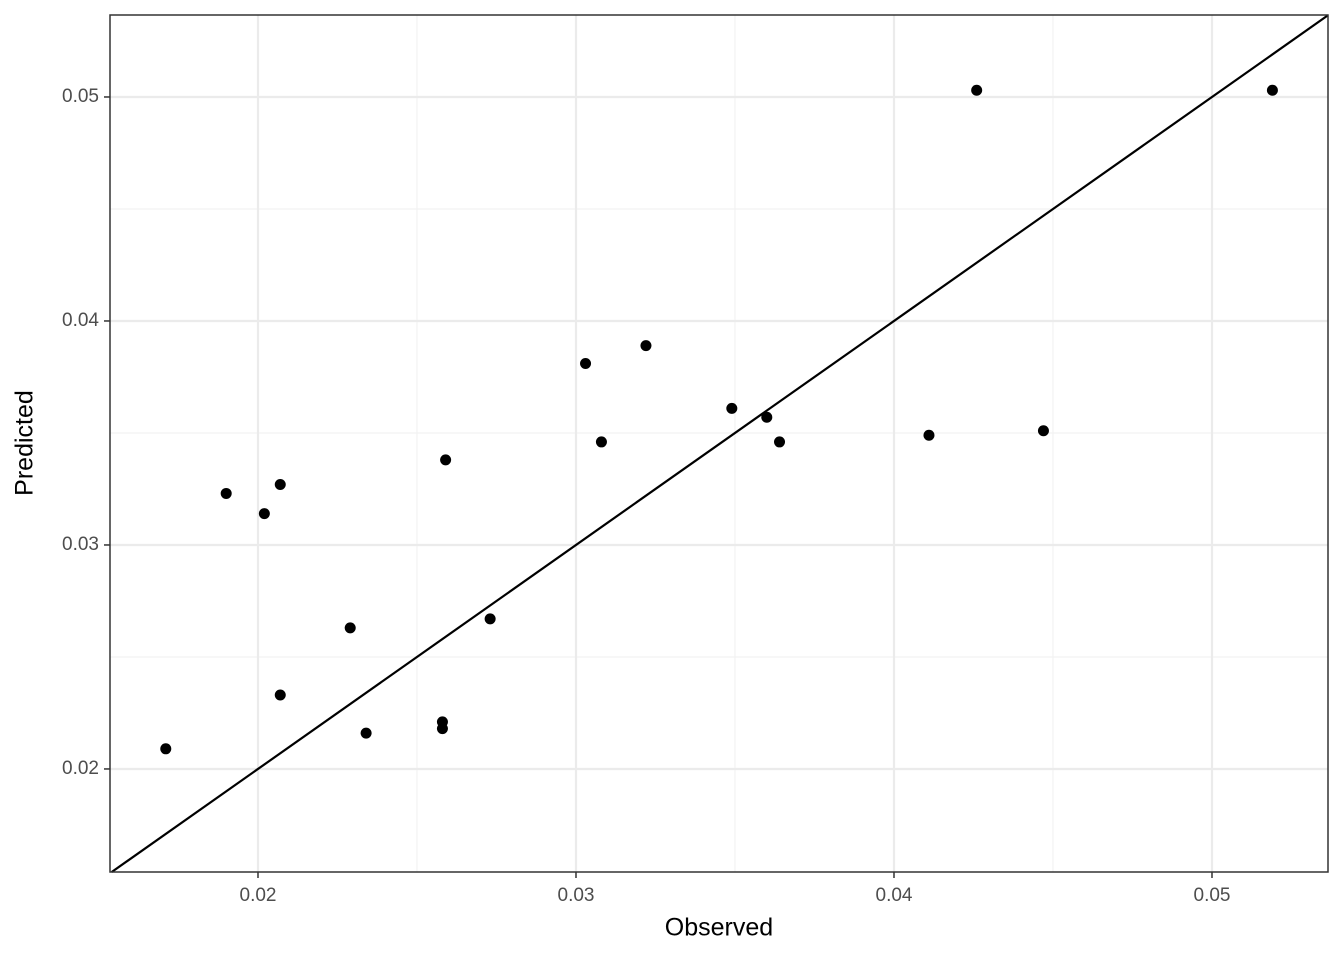  Describe the element at coordinates (258, 895) in the screenshot. I see `x-tick-label: 0.02` at that location.